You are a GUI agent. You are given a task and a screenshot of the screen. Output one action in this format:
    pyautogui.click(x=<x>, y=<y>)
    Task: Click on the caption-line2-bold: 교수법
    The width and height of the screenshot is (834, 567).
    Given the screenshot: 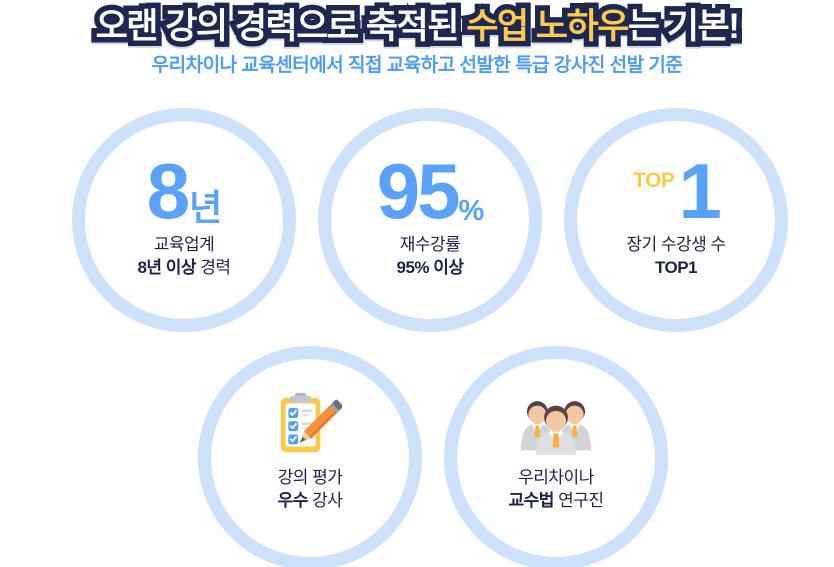 What is the action you would take?
    pyautogui.click(x=531, y=500)
    